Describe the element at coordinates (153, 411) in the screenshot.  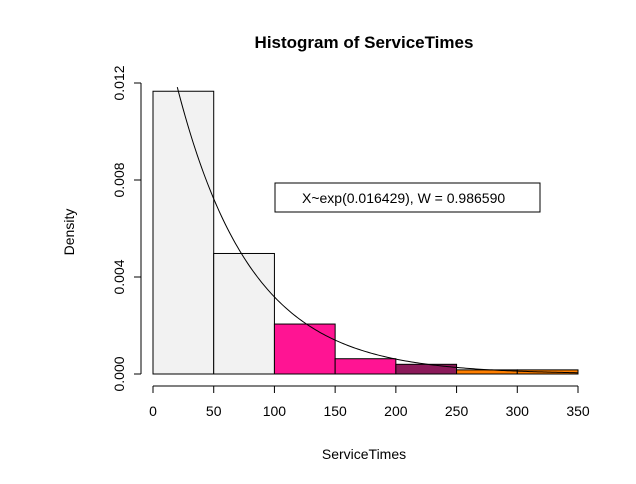
I see `x-tick-label: 0` at that location.